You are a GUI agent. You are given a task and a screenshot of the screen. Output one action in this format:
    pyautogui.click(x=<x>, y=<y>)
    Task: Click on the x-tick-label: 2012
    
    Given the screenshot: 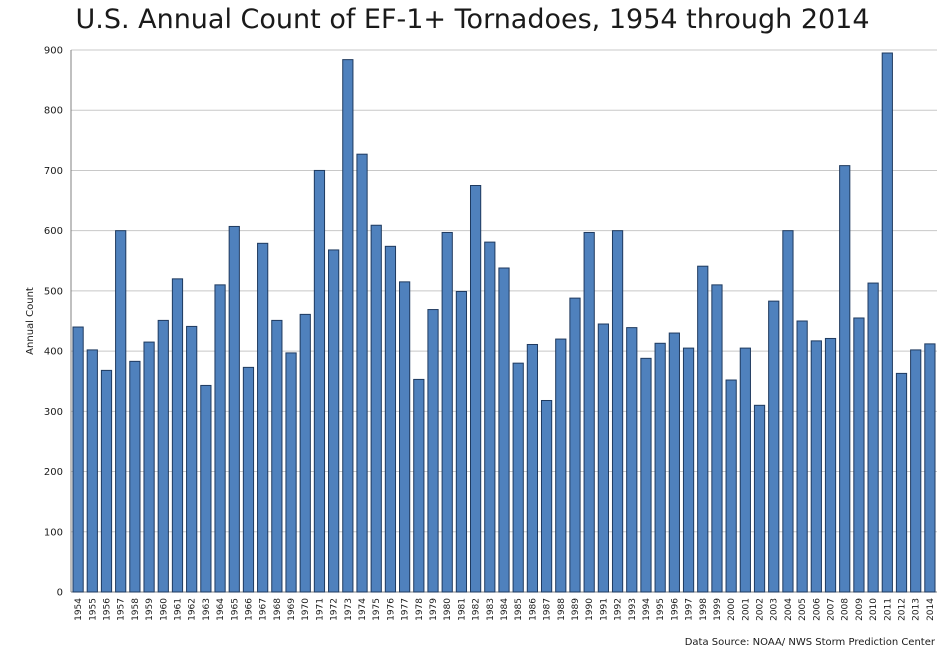 What is the action you would take?
    pyautogui.click(x=903, y=609)
    